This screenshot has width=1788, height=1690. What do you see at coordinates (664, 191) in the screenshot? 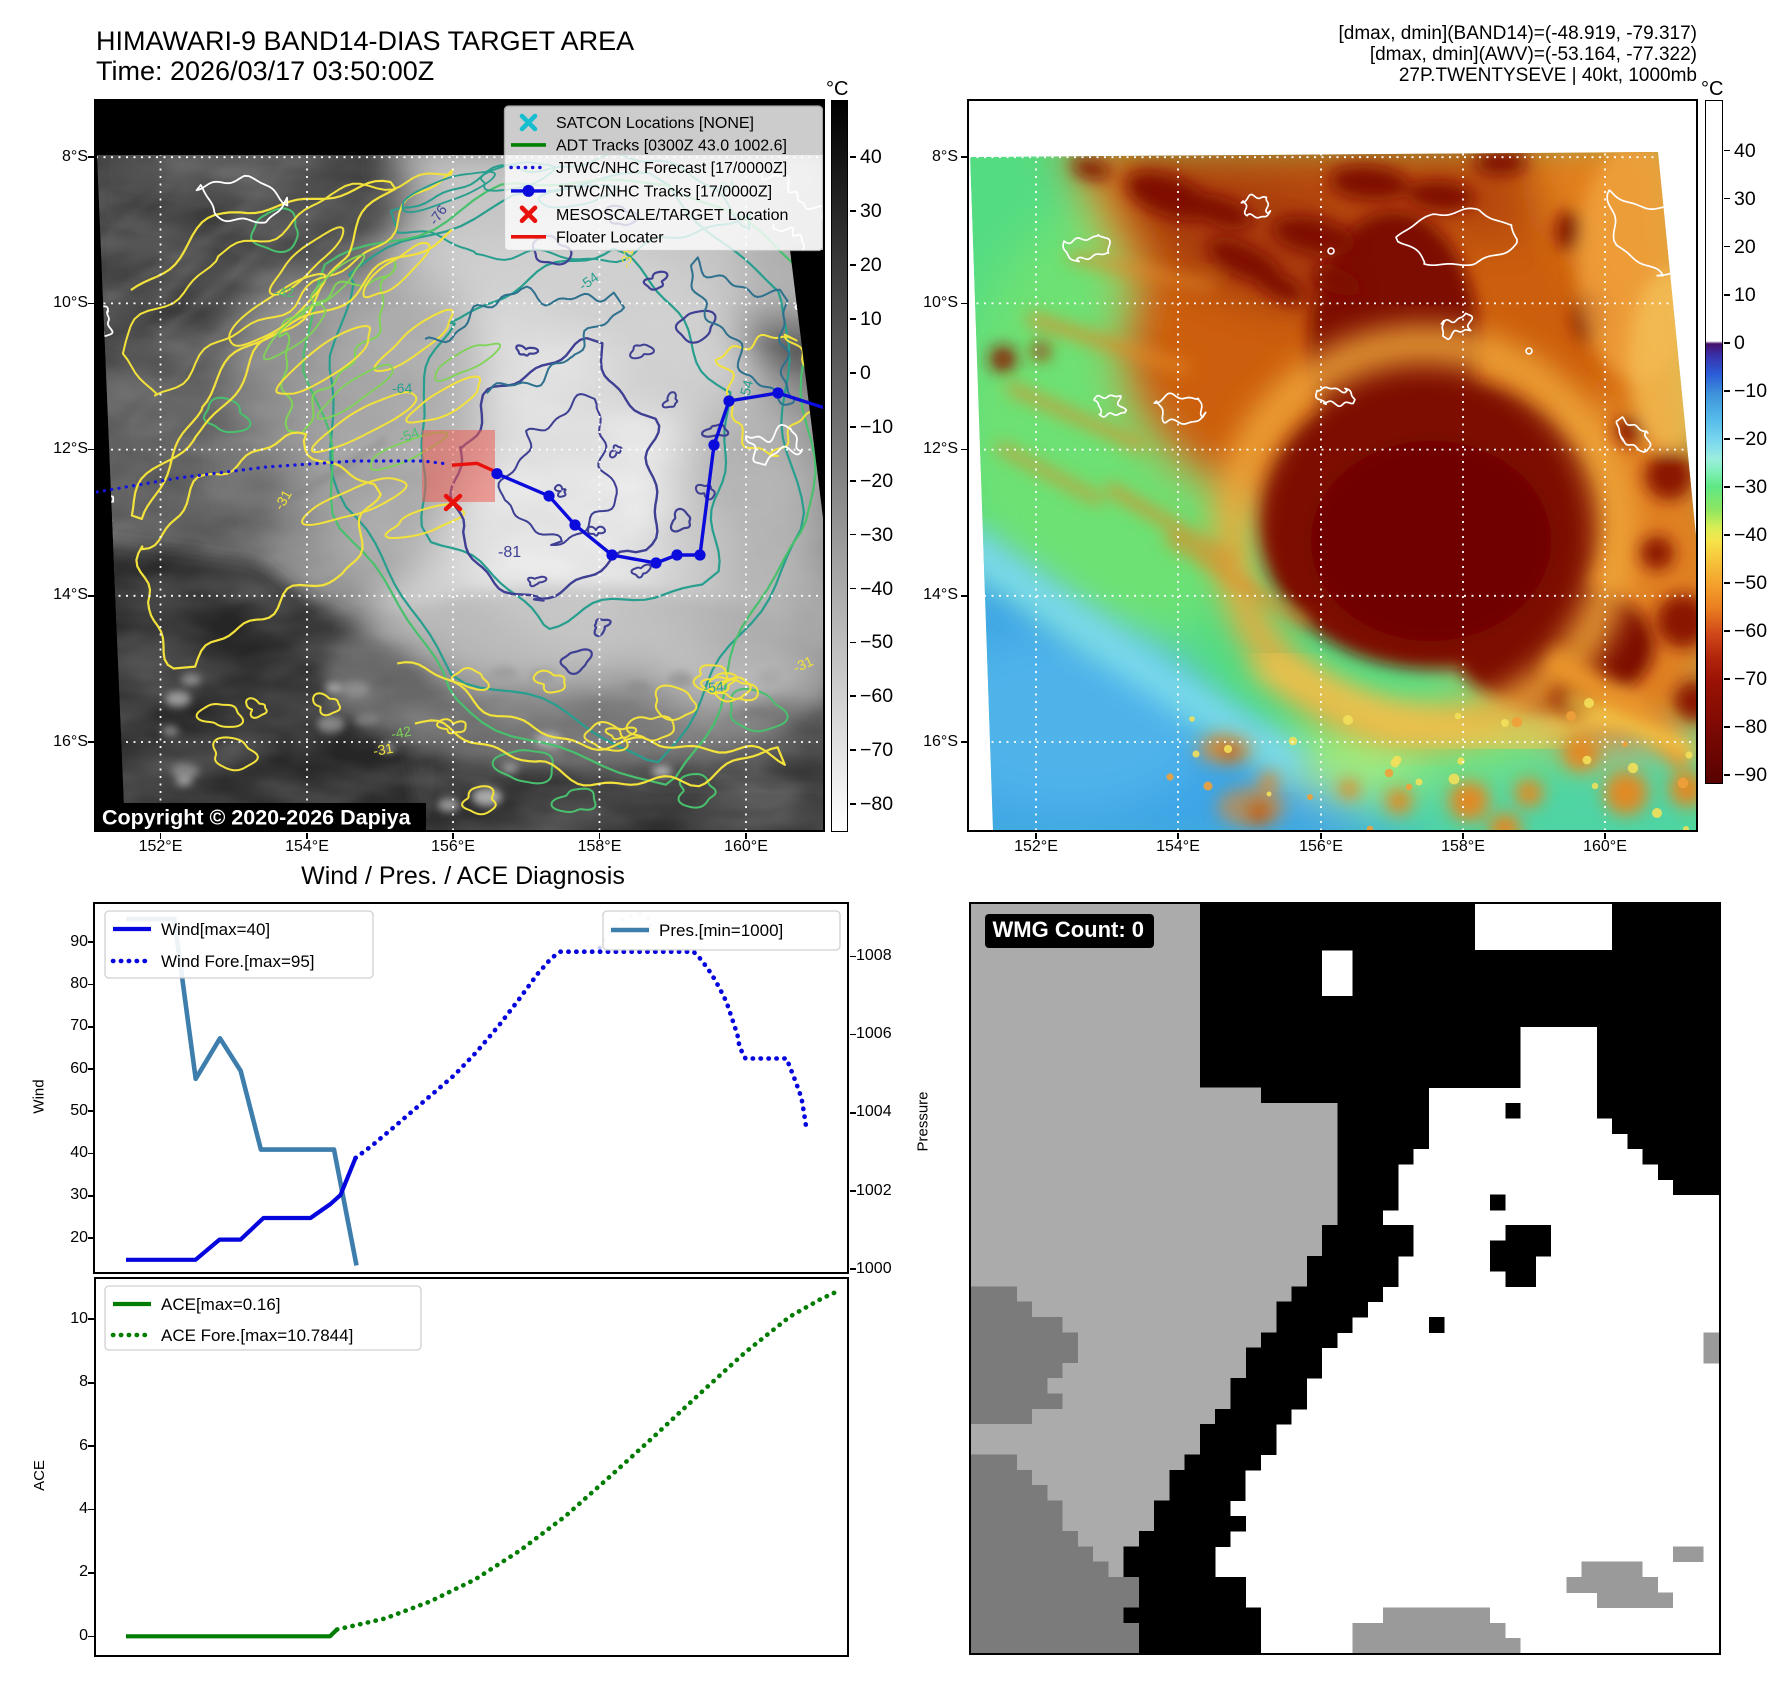
I see `svg-text: JTWC/NHC Tracks [17/0000Z]` at bounding box center [664, 191].